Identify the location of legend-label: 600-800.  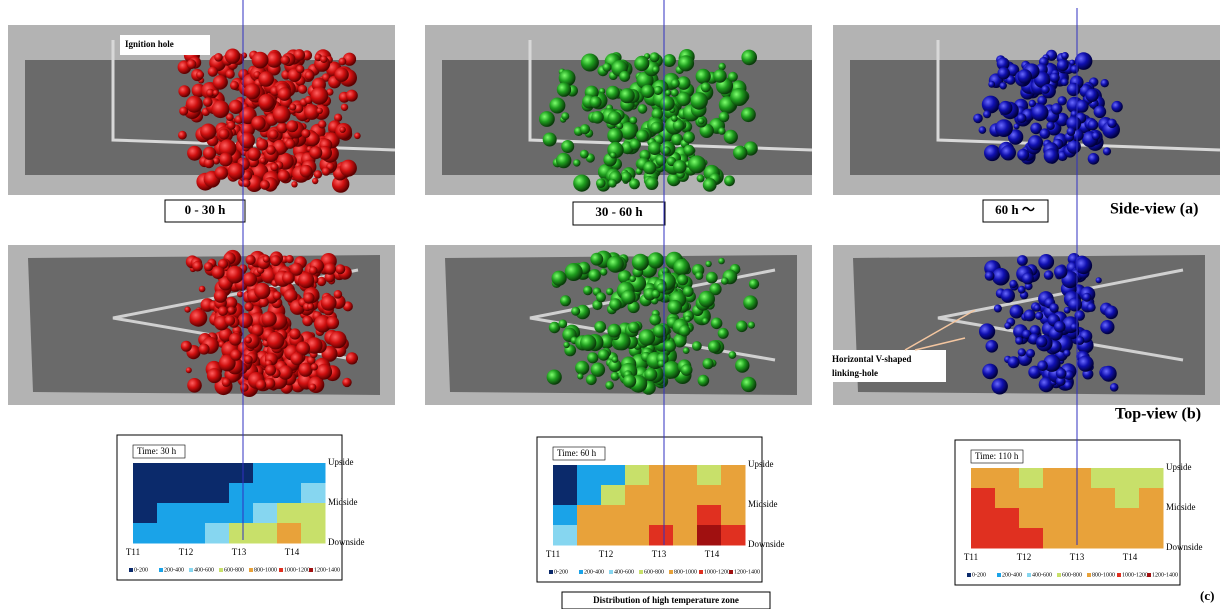
(234, 570).